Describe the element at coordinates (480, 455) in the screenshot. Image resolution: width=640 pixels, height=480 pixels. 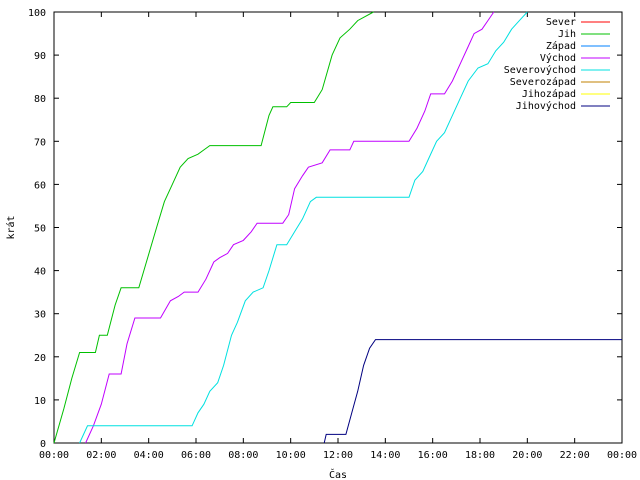
I see `x-tick-label: 18:00` at that location.